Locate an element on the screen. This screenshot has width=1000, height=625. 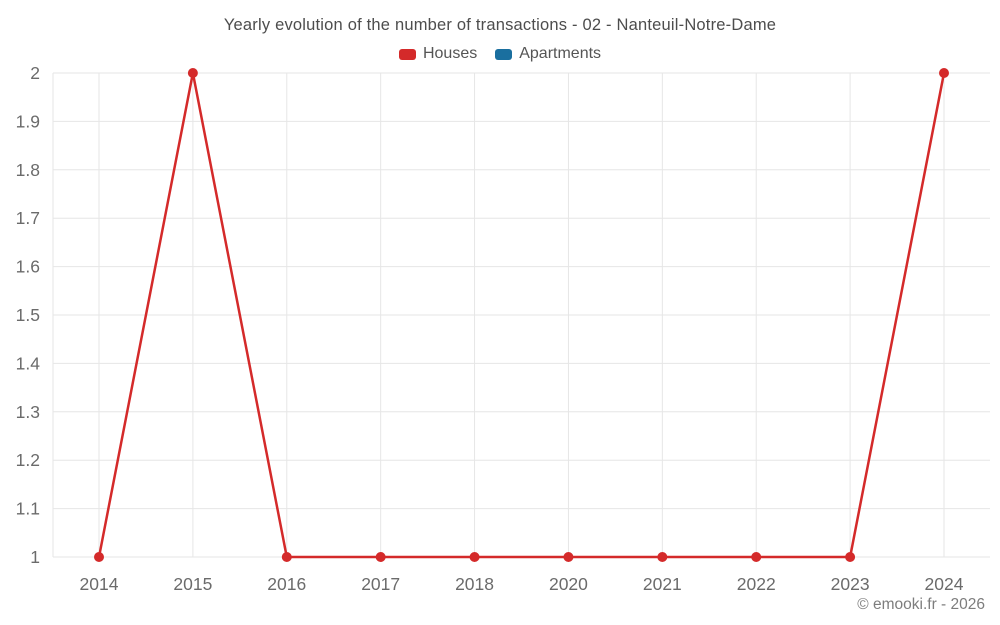
y-tick-label: 1.8 is located at coordinates (28, 170).